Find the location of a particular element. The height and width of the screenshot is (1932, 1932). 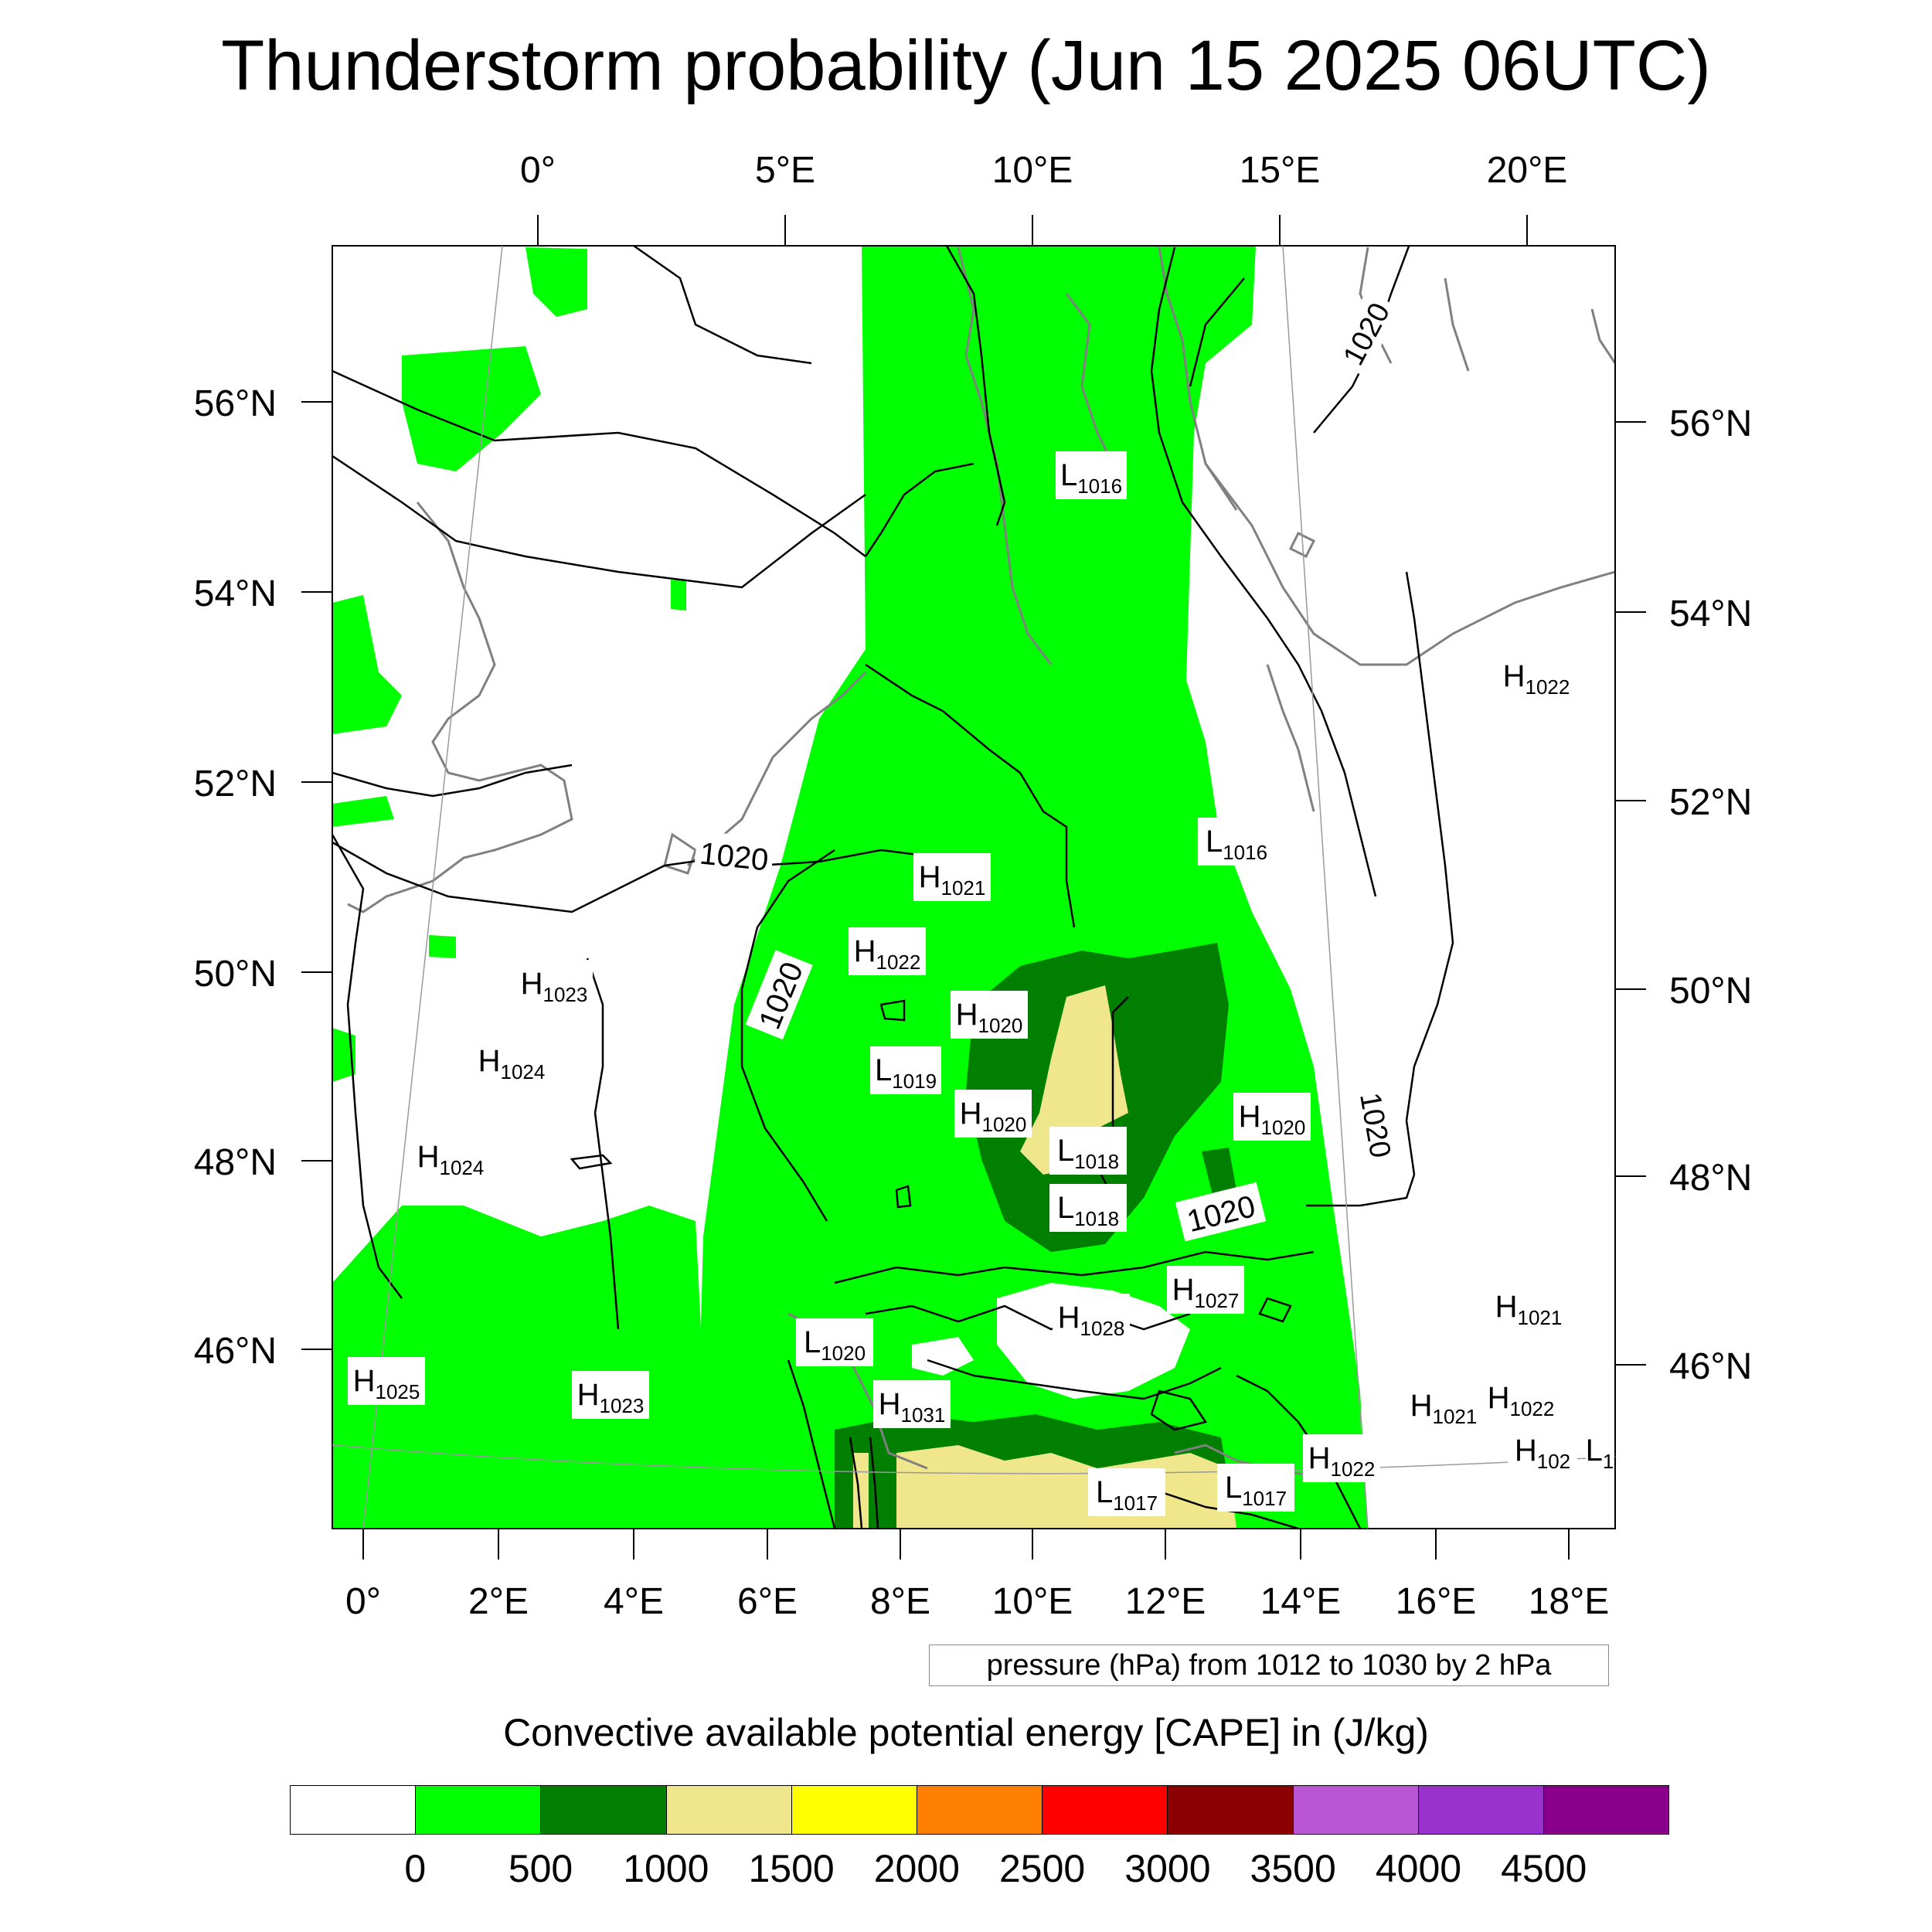

high-pressure-center: H1025 is located at coordinates (387, 1381).